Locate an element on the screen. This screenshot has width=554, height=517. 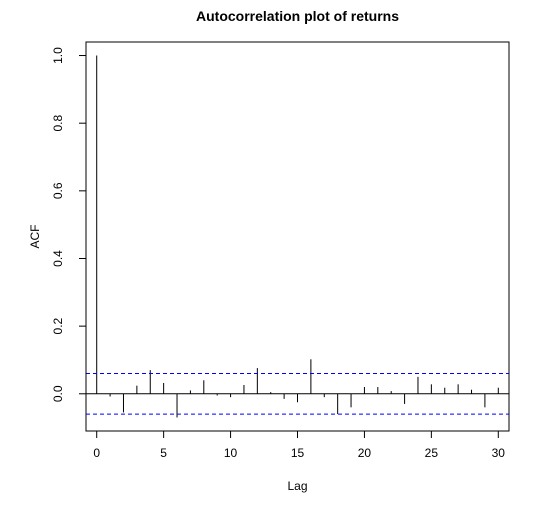
x-tick-label: 25 is located at coordinates (432, 453).